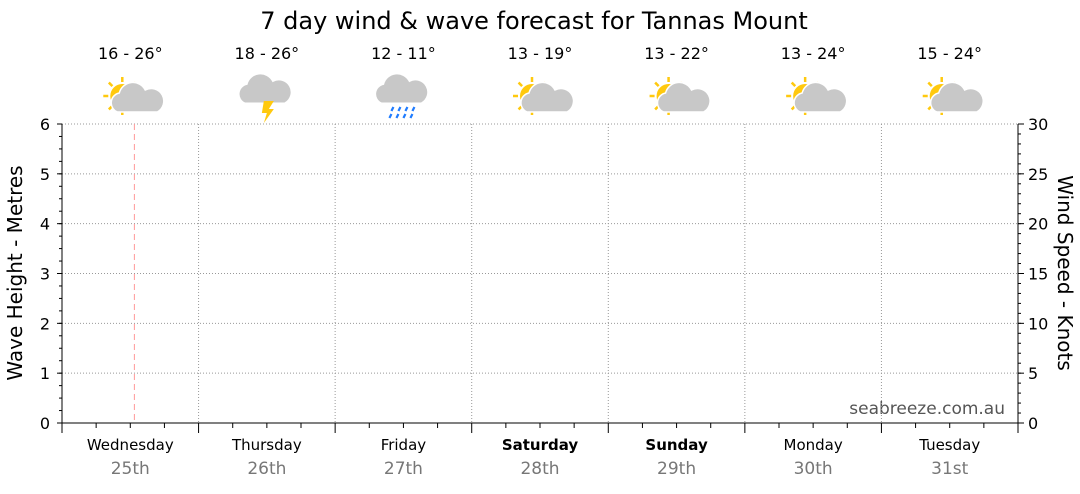 The height and width of the screenshot is (494, 1080). Describe the element at coordinates (927, 409) in the screenshot. I see `watermark: seabreeze.com.au` at that location.